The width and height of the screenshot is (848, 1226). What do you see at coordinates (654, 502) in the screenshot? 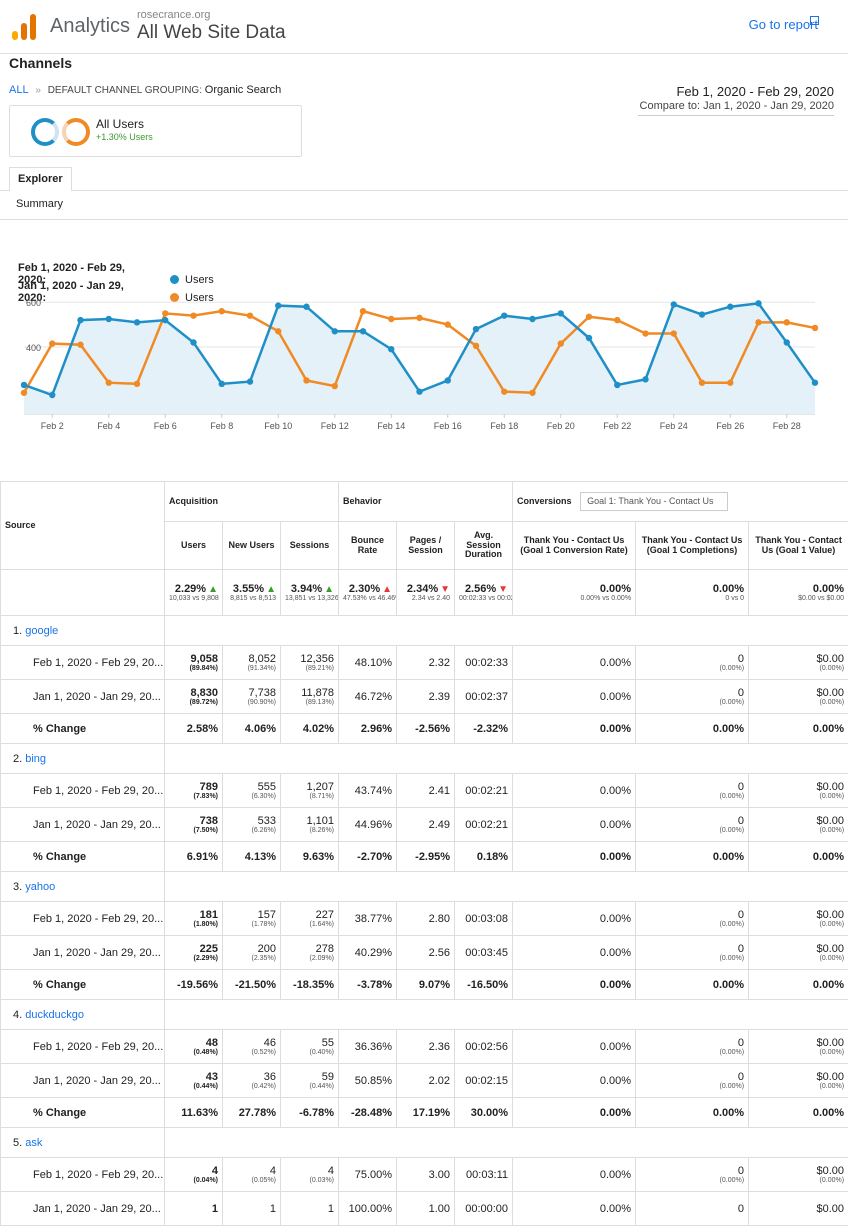
I see `goal-select-dropdown: Goal 1: Thank You - Contact Us` at bounding box center [654, 502].